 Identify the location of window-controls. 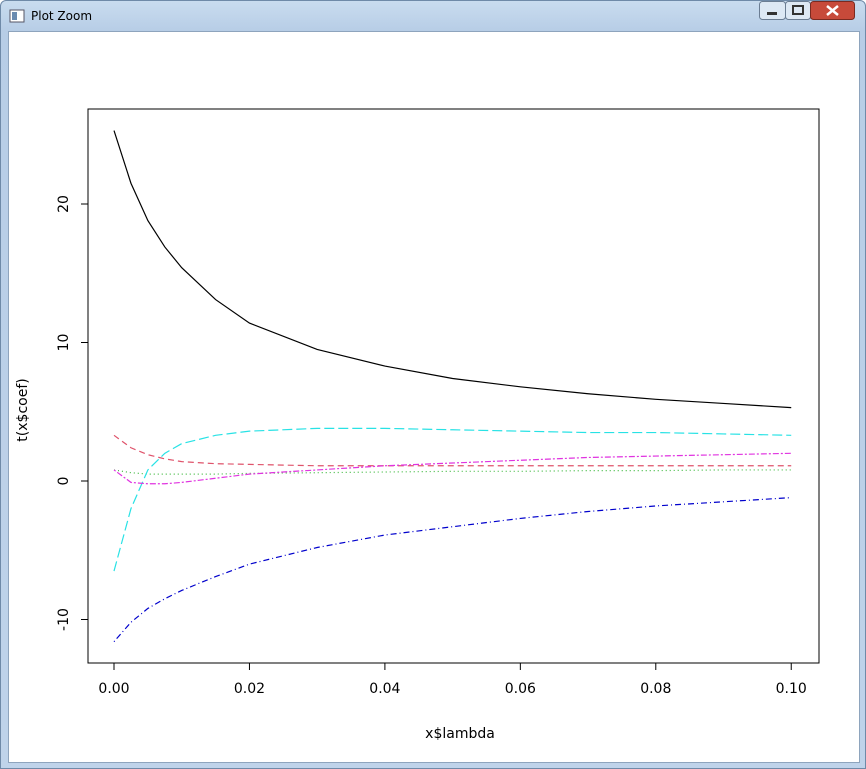
(807, 10).